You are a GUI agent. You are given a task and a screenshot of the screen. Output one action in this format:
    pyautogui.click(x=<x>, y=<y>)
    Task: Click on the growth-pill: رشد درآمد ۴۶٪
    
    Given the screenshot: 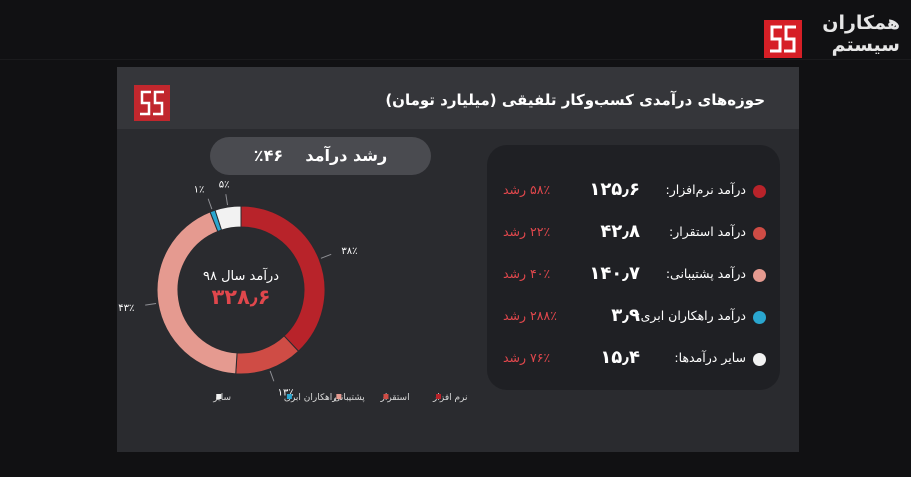 What is the action you would take?
    pyautogui.click(x=320, y=156)
    